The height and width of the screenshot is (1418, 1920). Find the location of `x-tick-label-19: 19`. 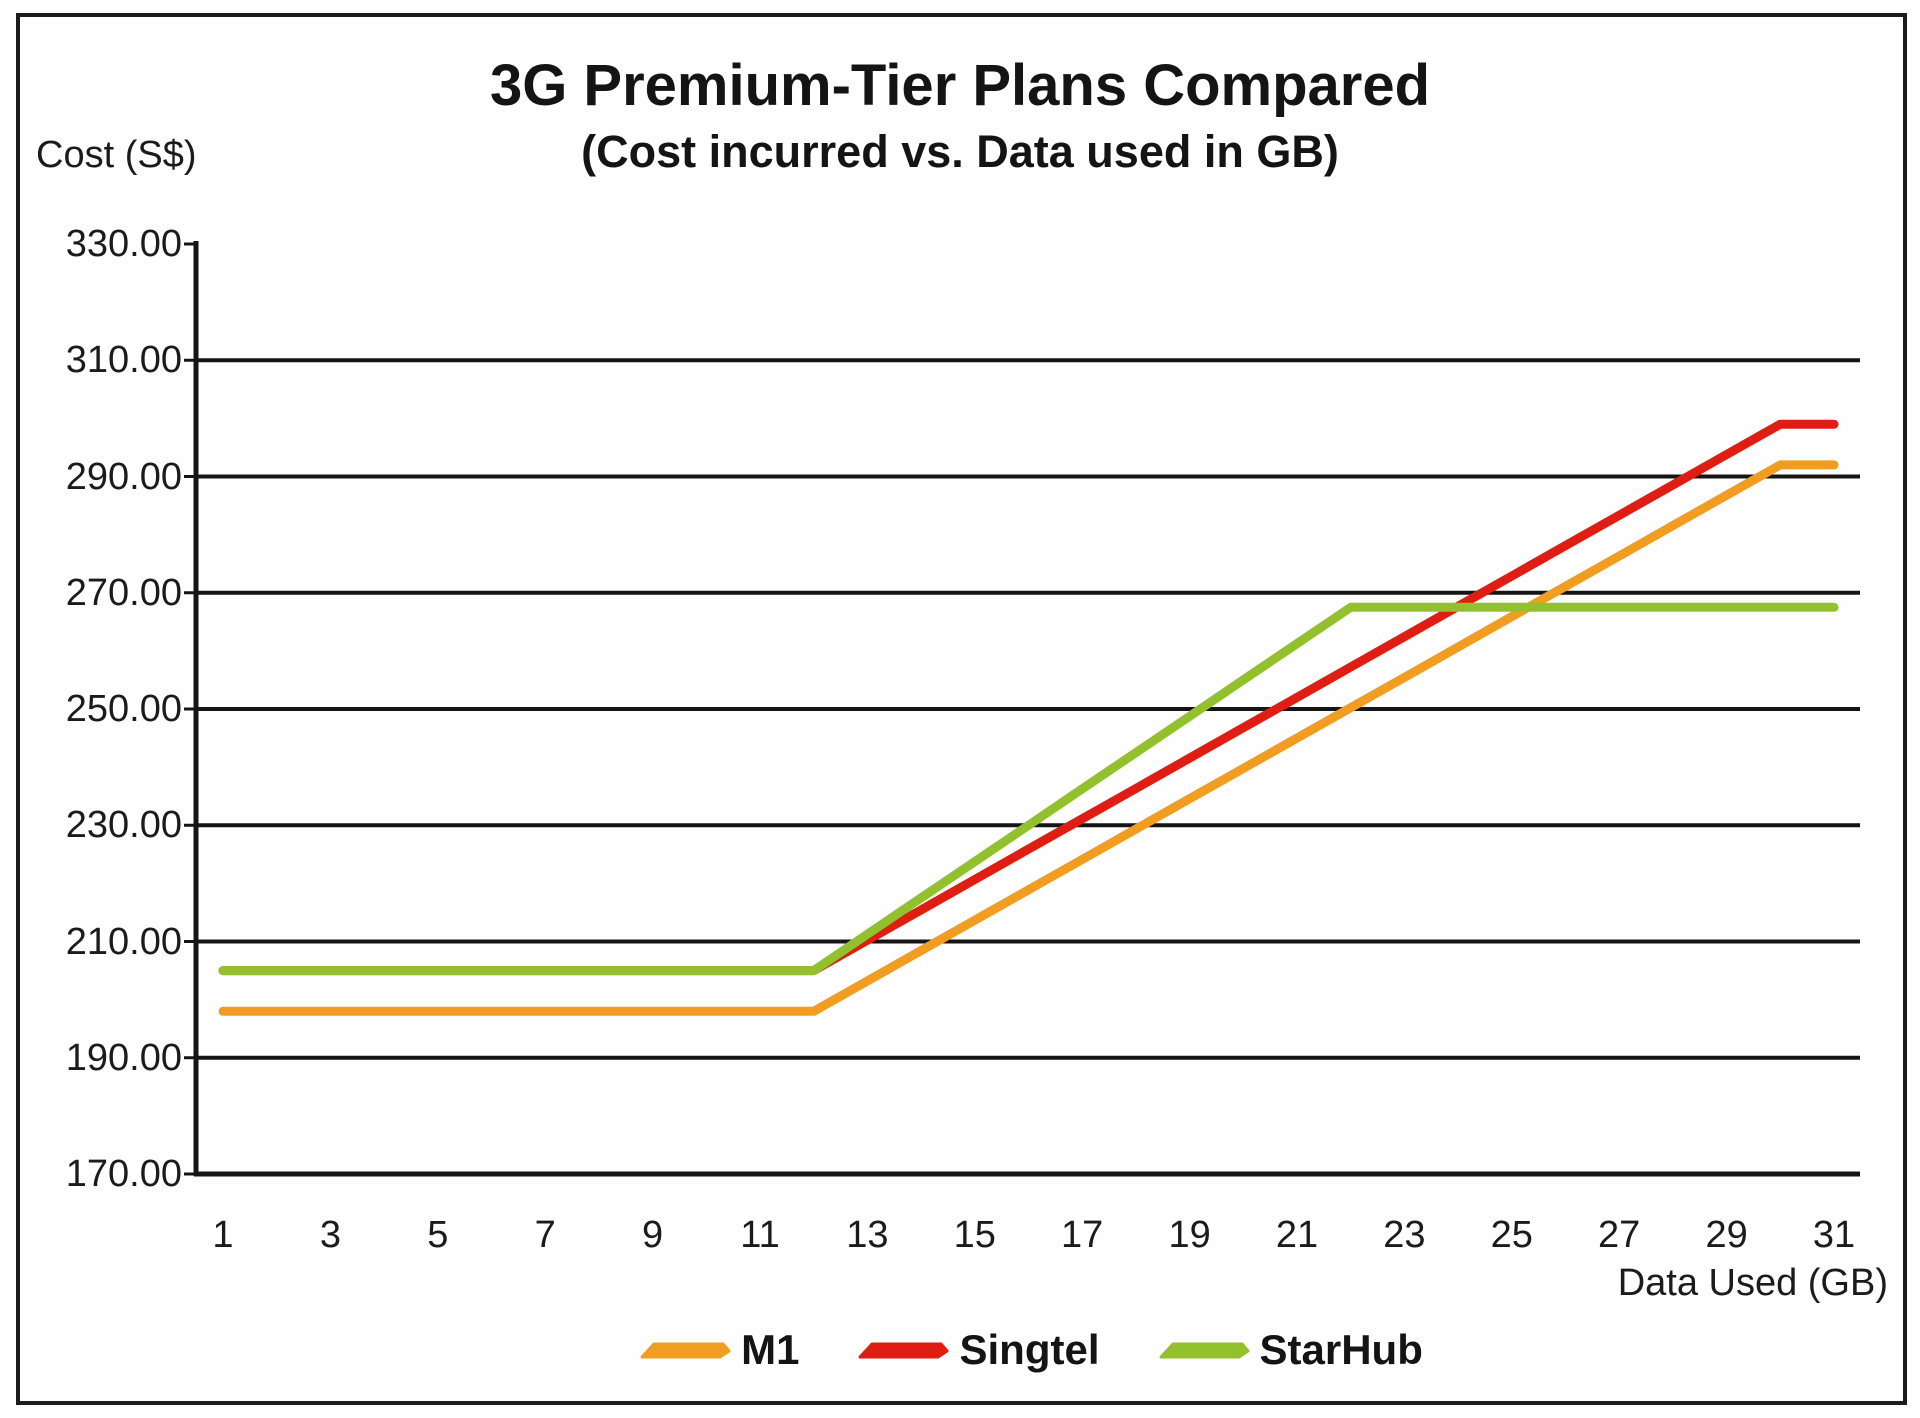

x-tick-label-19: 19 is located at coordinates (1189, 1235).